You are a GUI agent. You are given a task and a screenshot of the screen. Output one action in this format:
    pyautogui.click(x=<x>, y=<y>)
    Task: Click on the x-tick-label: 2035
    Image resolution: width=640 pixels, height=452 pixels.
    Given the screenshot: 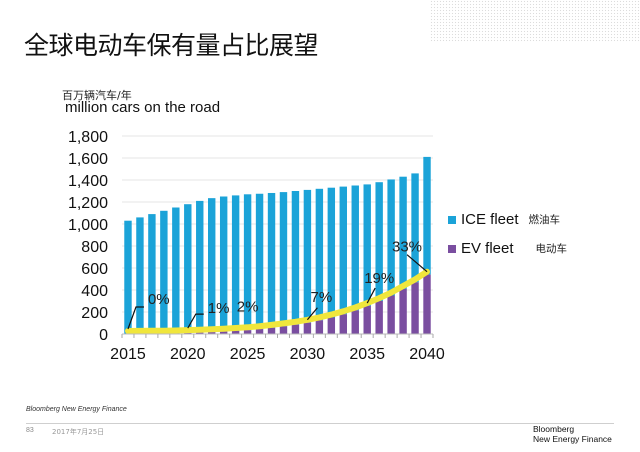 What is the action you would take?
    pyautogui.click(x=367, y=354)
    